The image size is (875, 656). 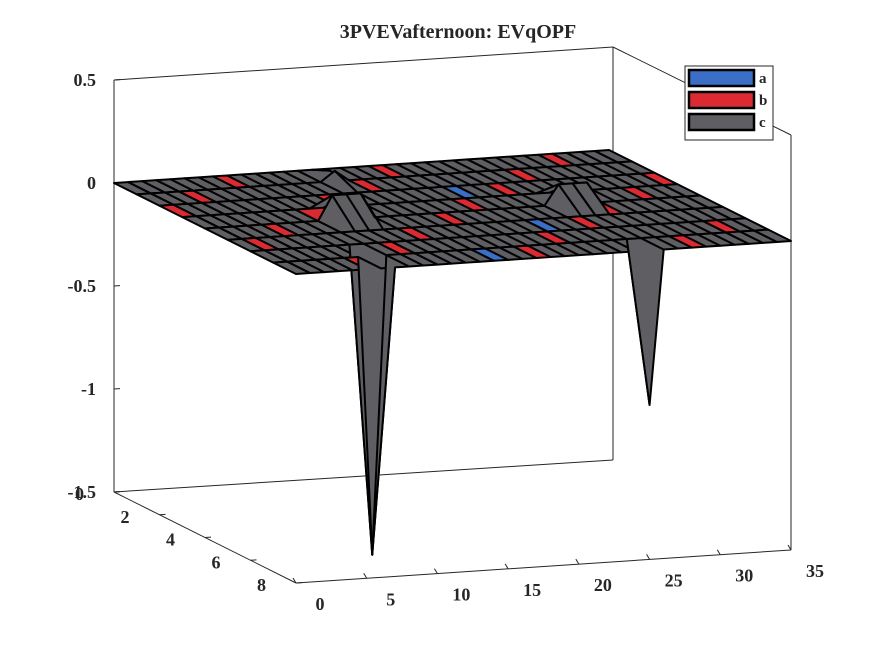 I want to click on legend-swatch-a, so click(x=721, y=78).